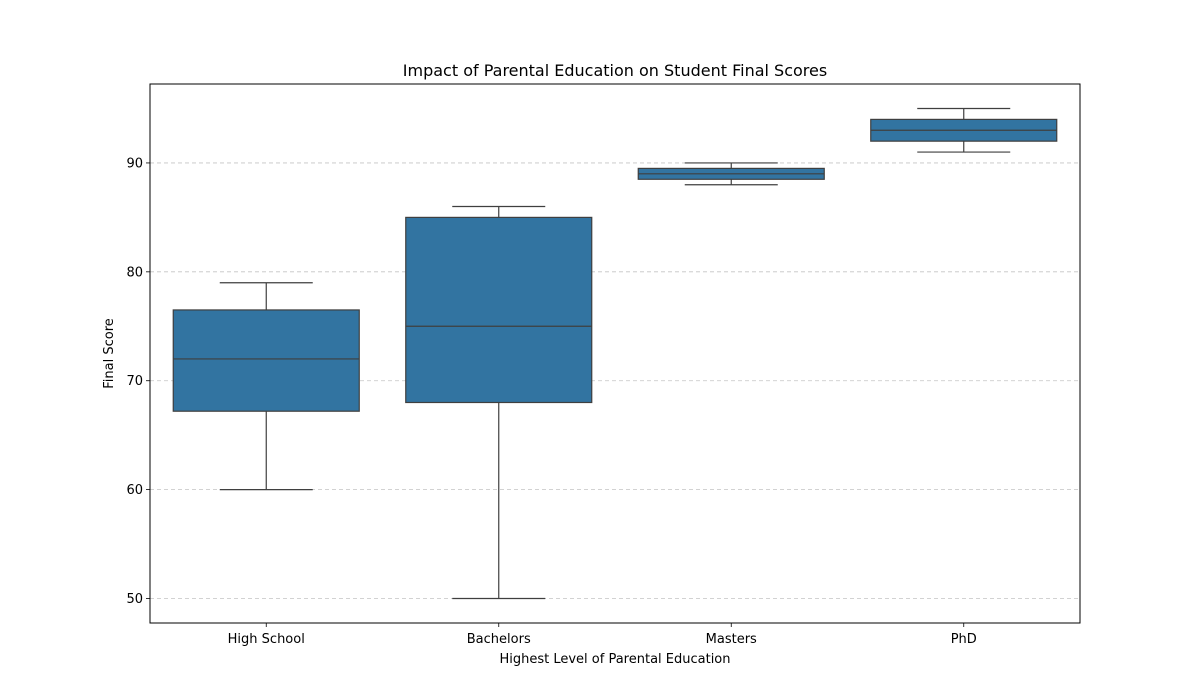  What do you see at coordinates (134, 163) in the screenshot?
I see `y-tick-label-90: 90` at bounding box center [134, 163].